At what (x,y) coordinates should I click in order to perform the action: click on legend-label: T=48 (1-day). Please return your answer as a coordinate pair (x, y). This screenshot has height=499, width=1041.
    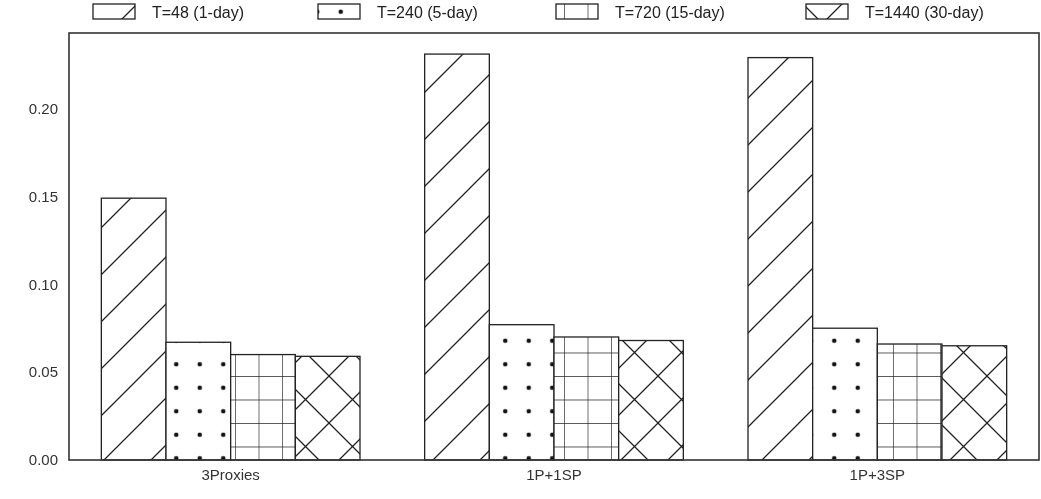
    Looking at the image, I should click on (198, 12).